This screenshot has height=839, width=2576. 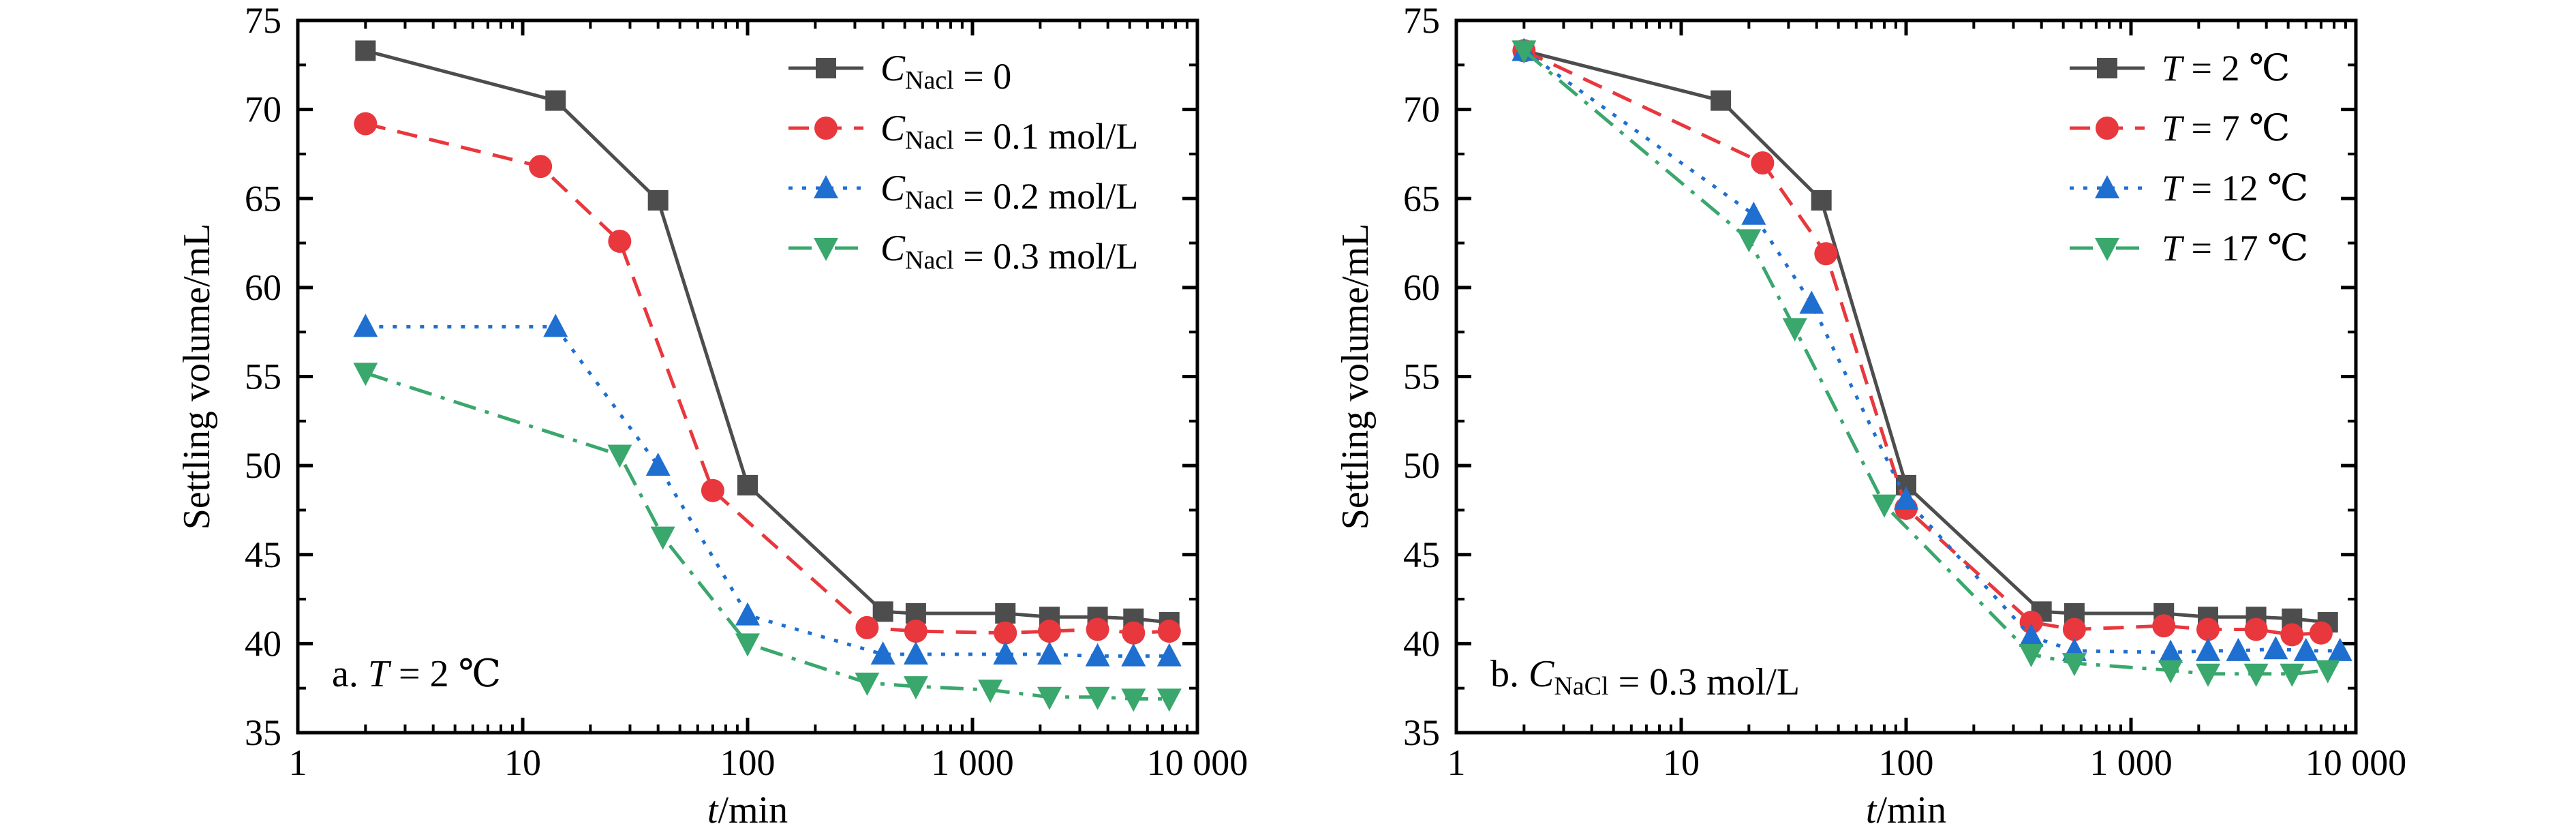 I want to click on legend-item-2: CNacl = 0.1 mol/L, so click(x=963, y=132).